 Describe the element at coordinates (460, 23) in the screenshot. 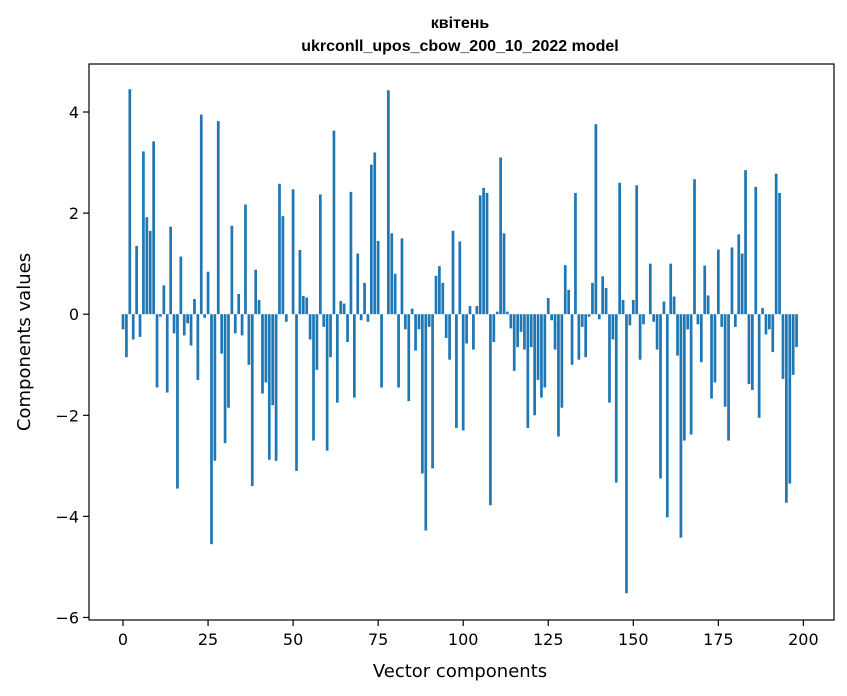

I see `chart-title: квітень` at that location.